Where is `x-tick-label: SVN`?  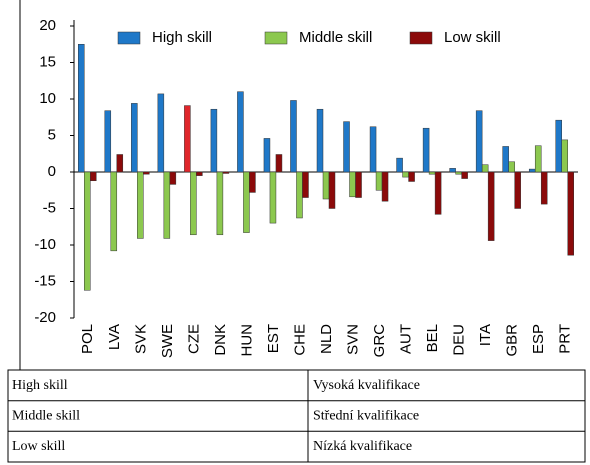
x-tick-label: SVN is located at coordinates (352, 339).